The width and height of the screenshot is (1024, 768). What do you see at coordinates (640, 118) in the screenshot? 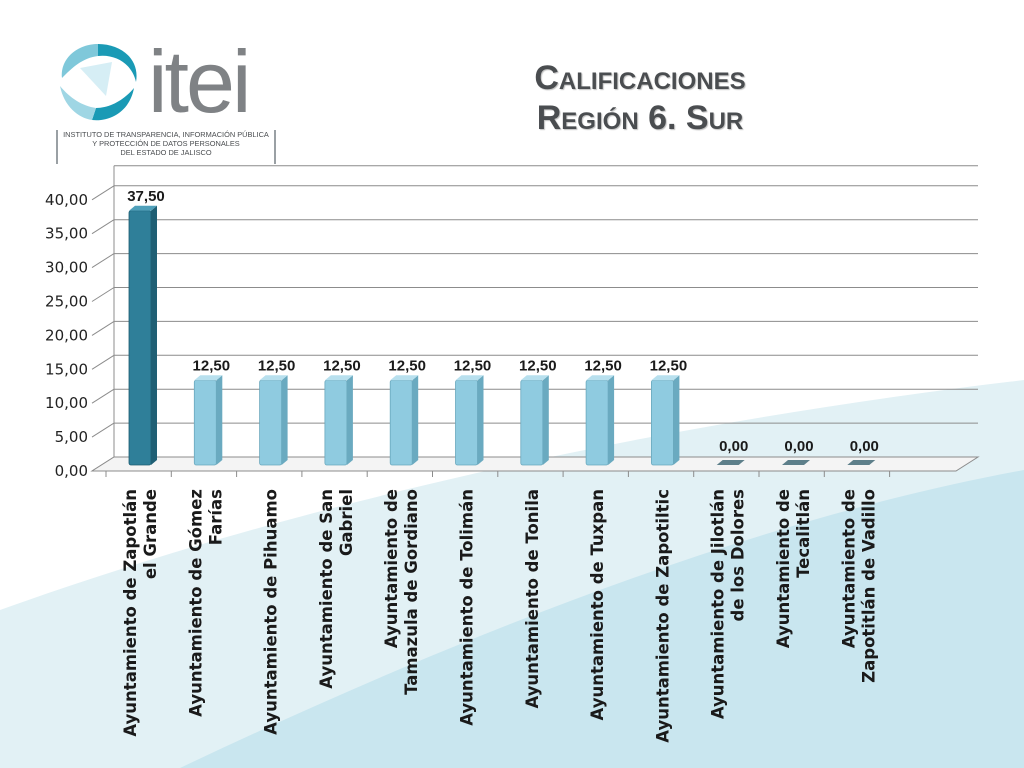
I see `title-line-2: Región 6. Sur` at bounding box center [640, 118].